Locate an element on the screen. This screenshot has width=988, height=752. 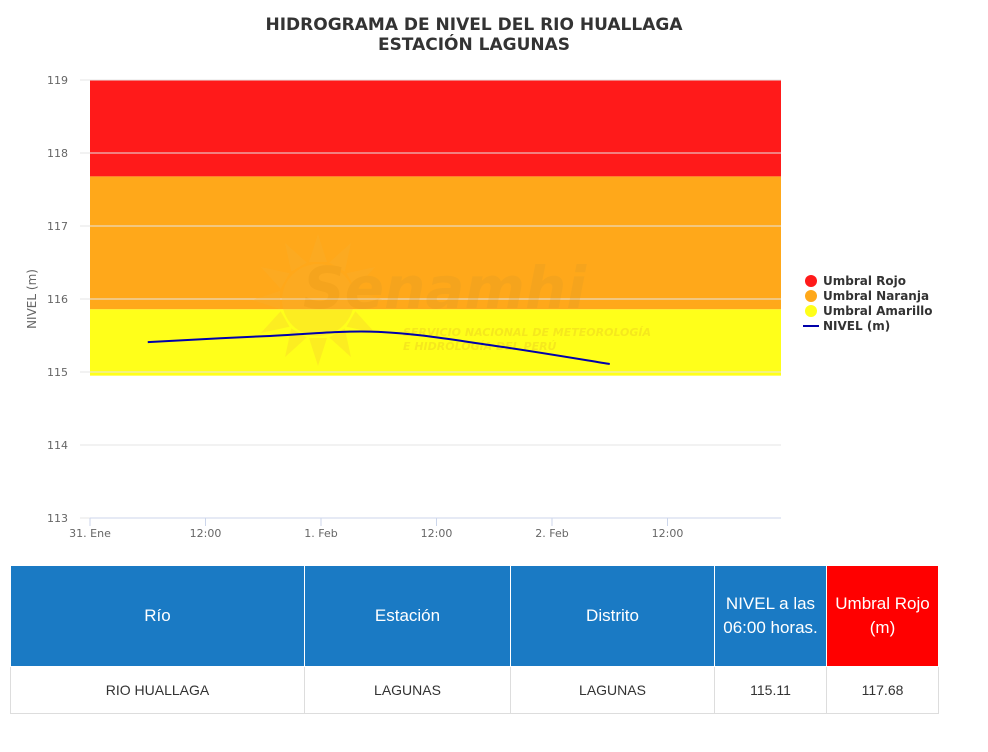
cell-rio: RIO HUALLAGA is located at coordinates (157, 690).